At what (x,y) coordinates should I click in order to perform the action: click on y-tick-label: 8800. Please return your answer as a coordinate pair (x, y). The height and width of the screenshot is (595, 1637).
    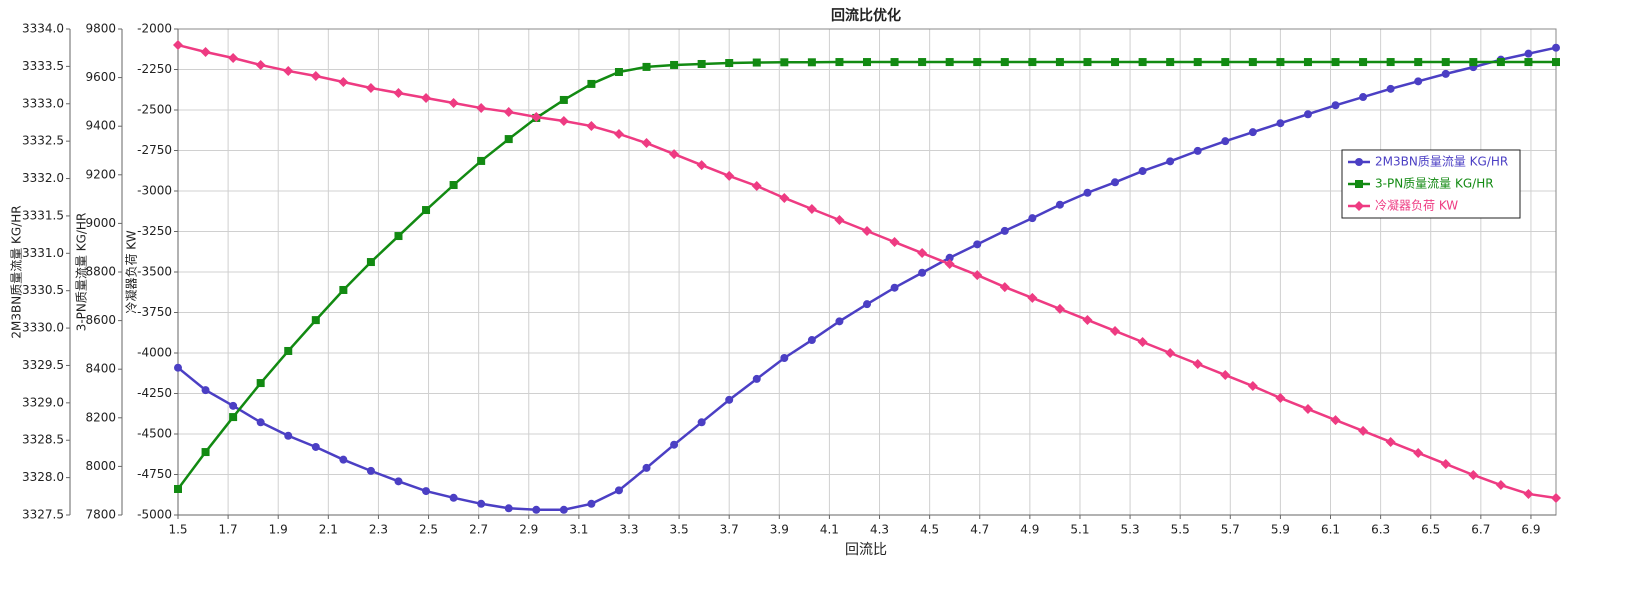
    Looking at the image, I should click on (100, 272).